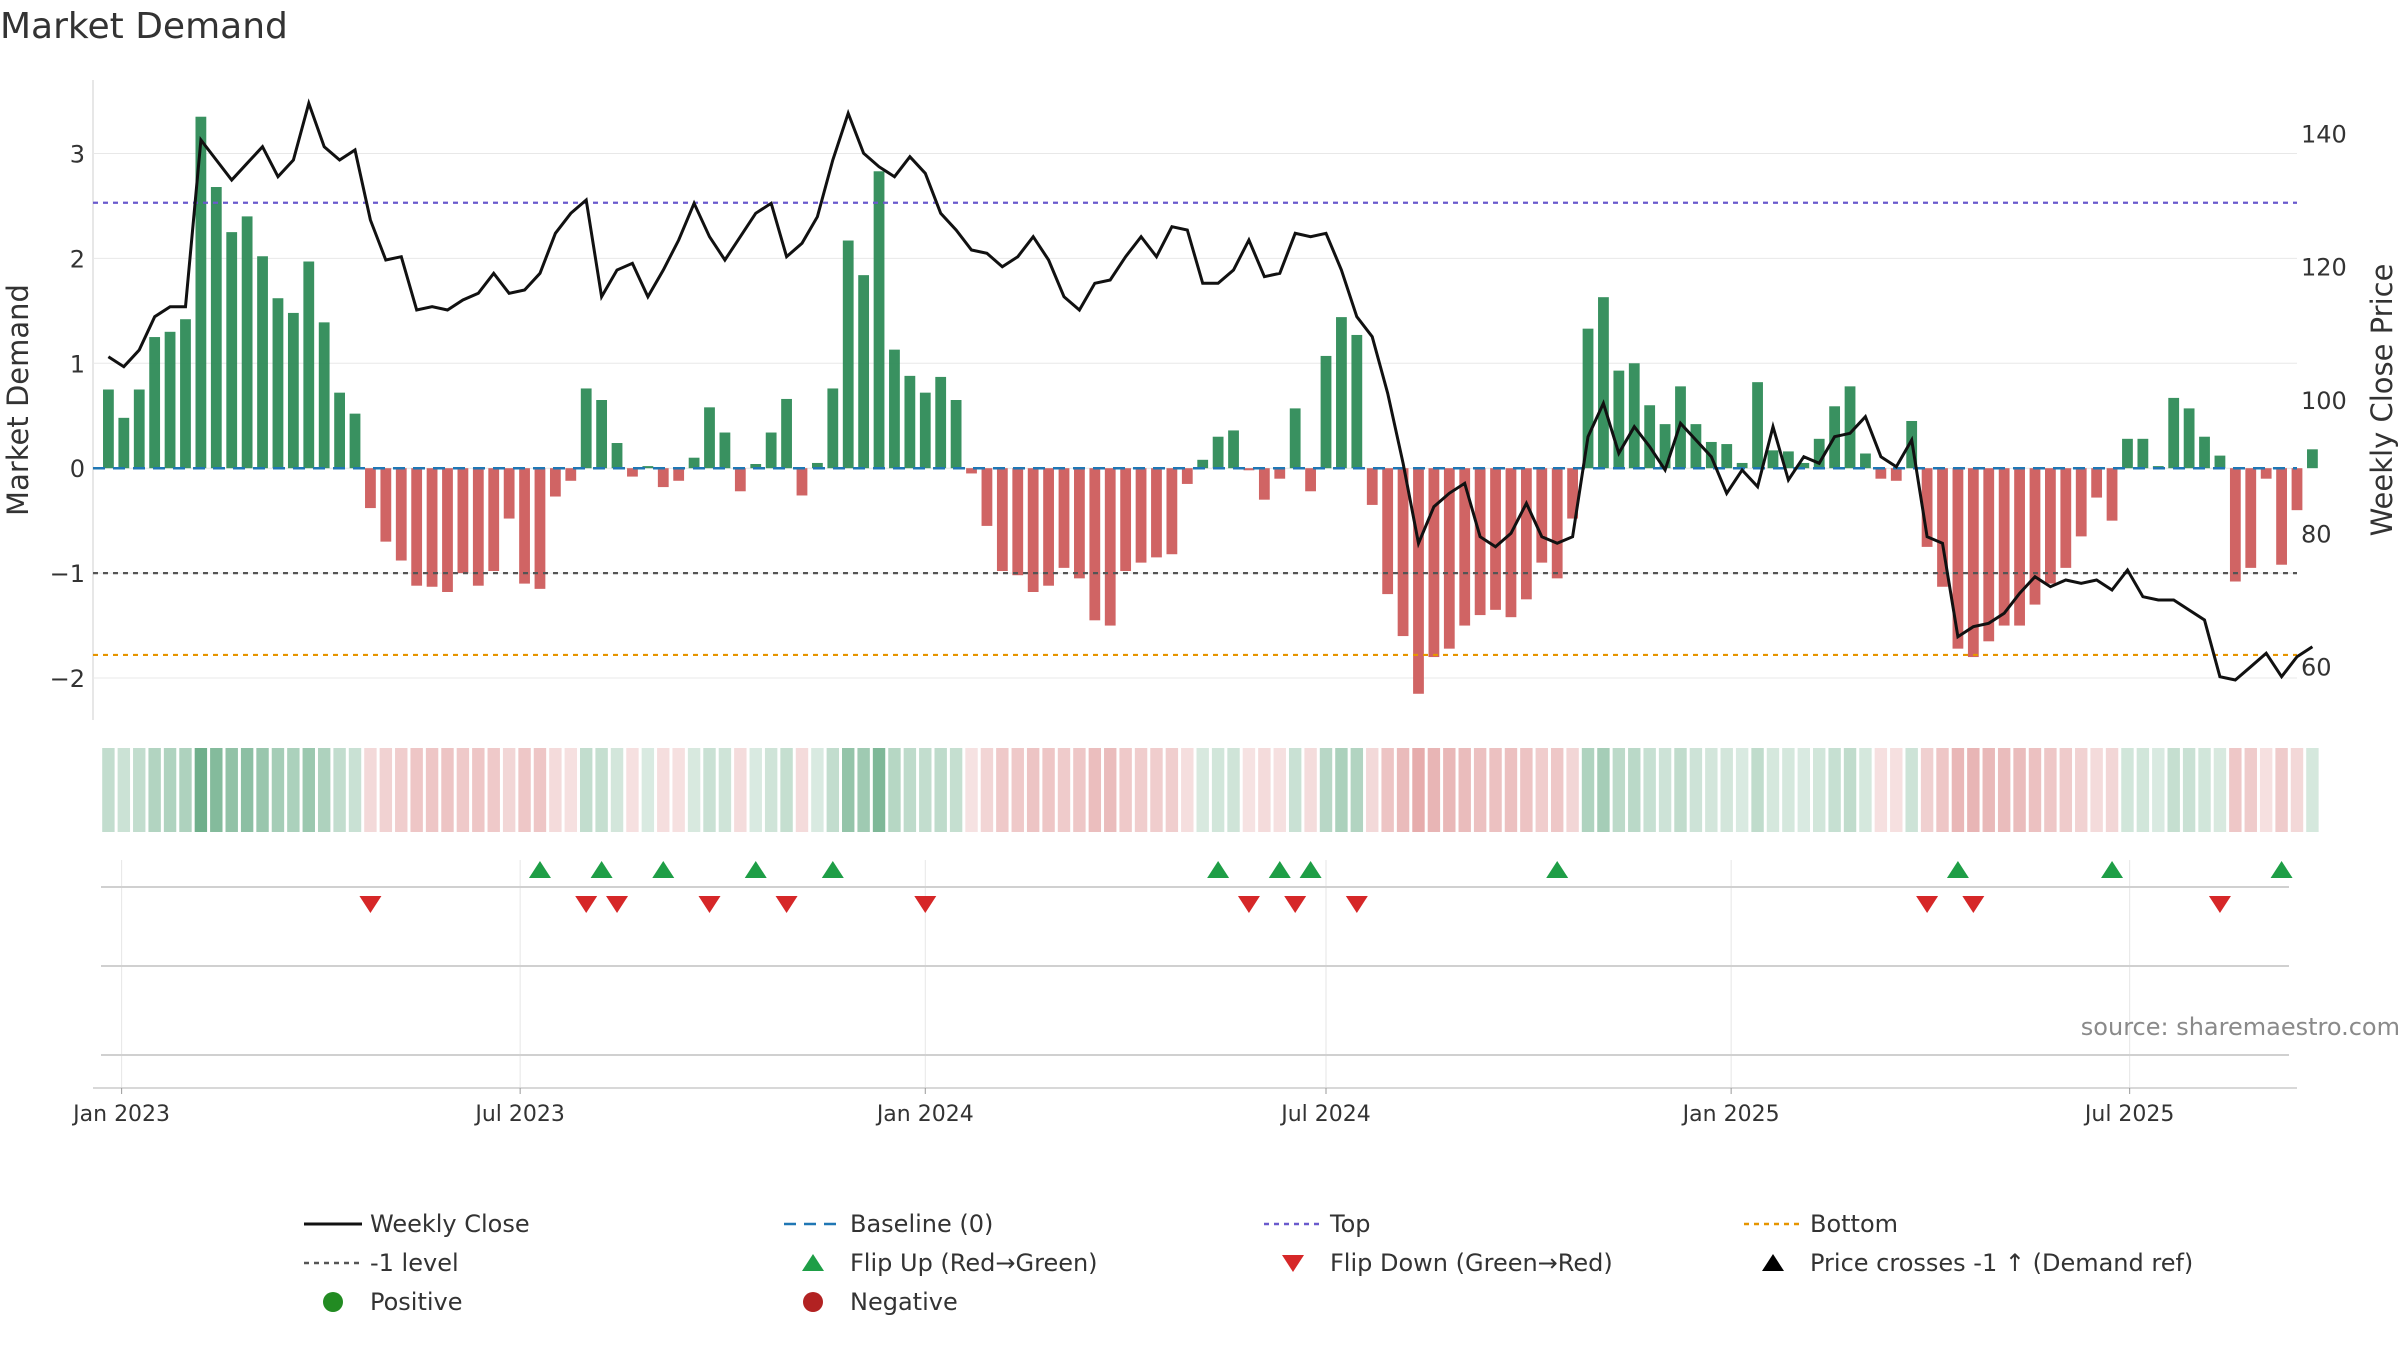 The image size is (2400, 1350). I want to click on y-axis-label: Market Demand, so click(18, 400).